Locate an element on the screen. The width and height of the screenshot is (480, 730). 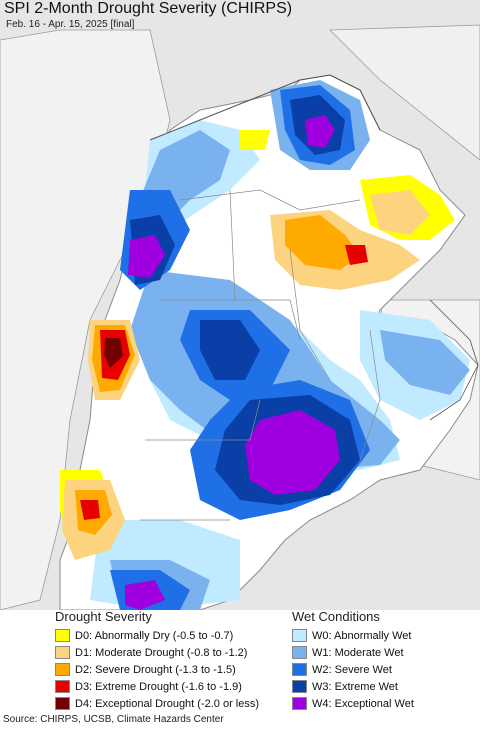
legend-label-d0: D0: Abnormally Dry (-0.5 to -0.7) is located at coordinates (154, 635).